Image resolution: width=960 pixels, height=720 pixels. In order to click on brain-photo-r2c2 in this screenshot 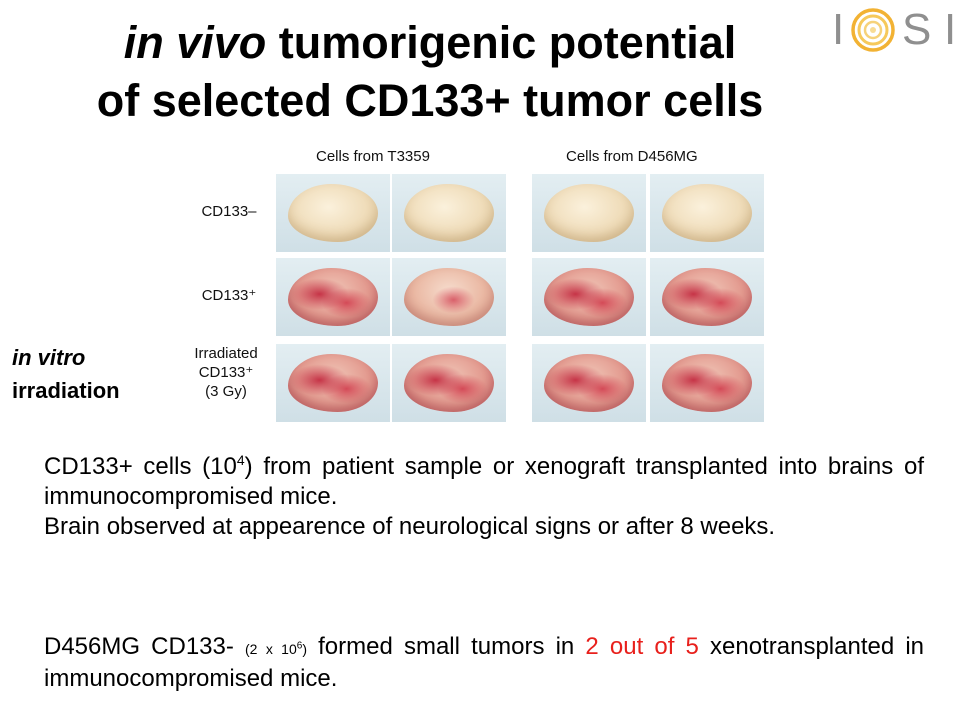, I will do `click(449, 297)`.